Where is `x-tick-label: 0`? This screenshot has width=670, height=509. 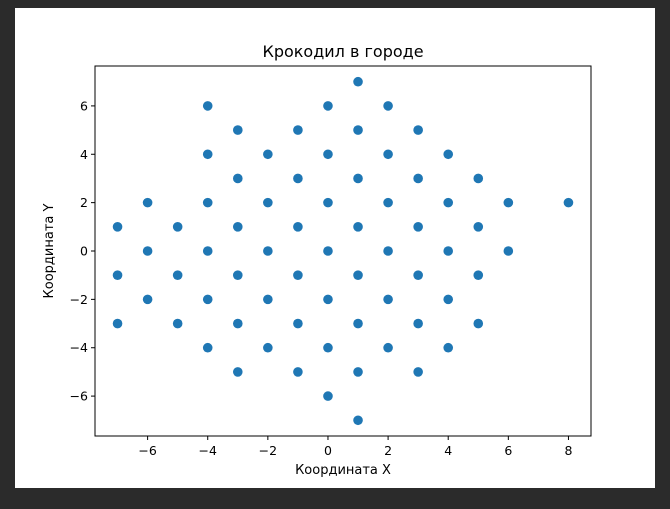 x-tick-label: 0 is located at coordinates (328, 450).